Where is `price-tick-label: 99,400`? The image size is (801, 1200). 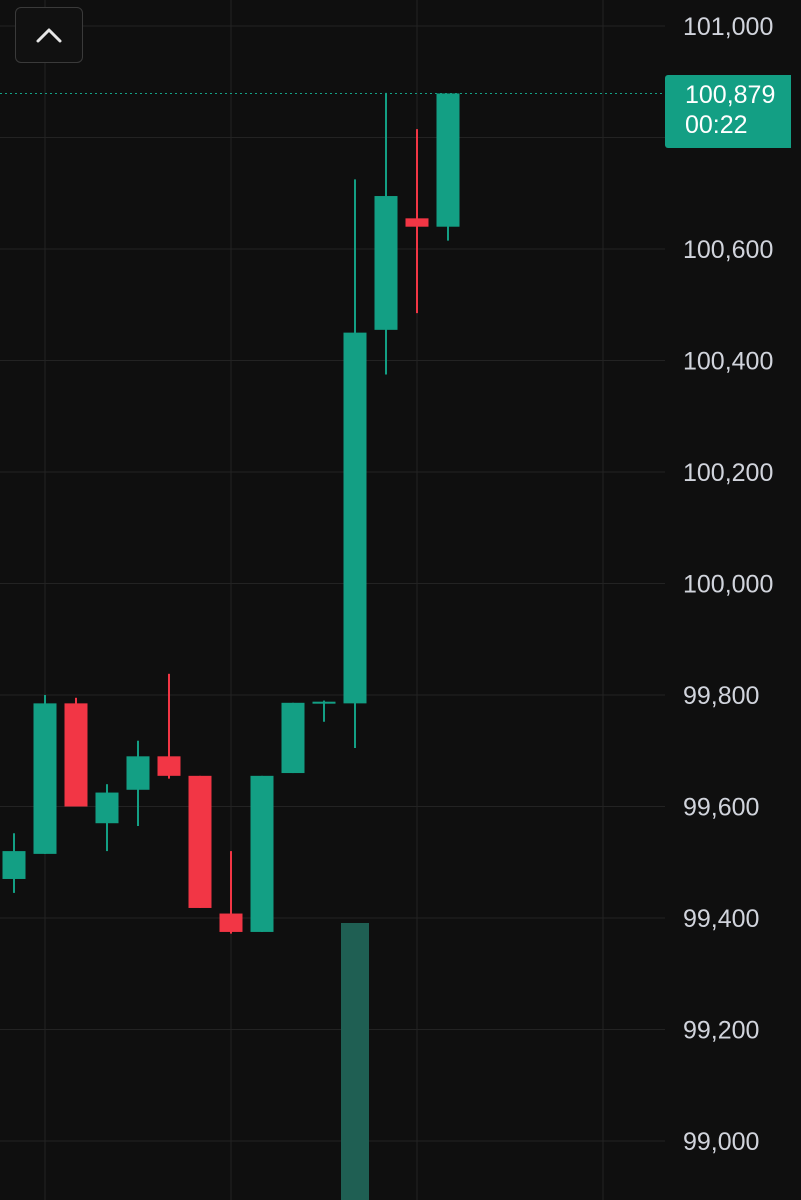 price-tick-label: 99,400 is located at coordinates (721, 919).